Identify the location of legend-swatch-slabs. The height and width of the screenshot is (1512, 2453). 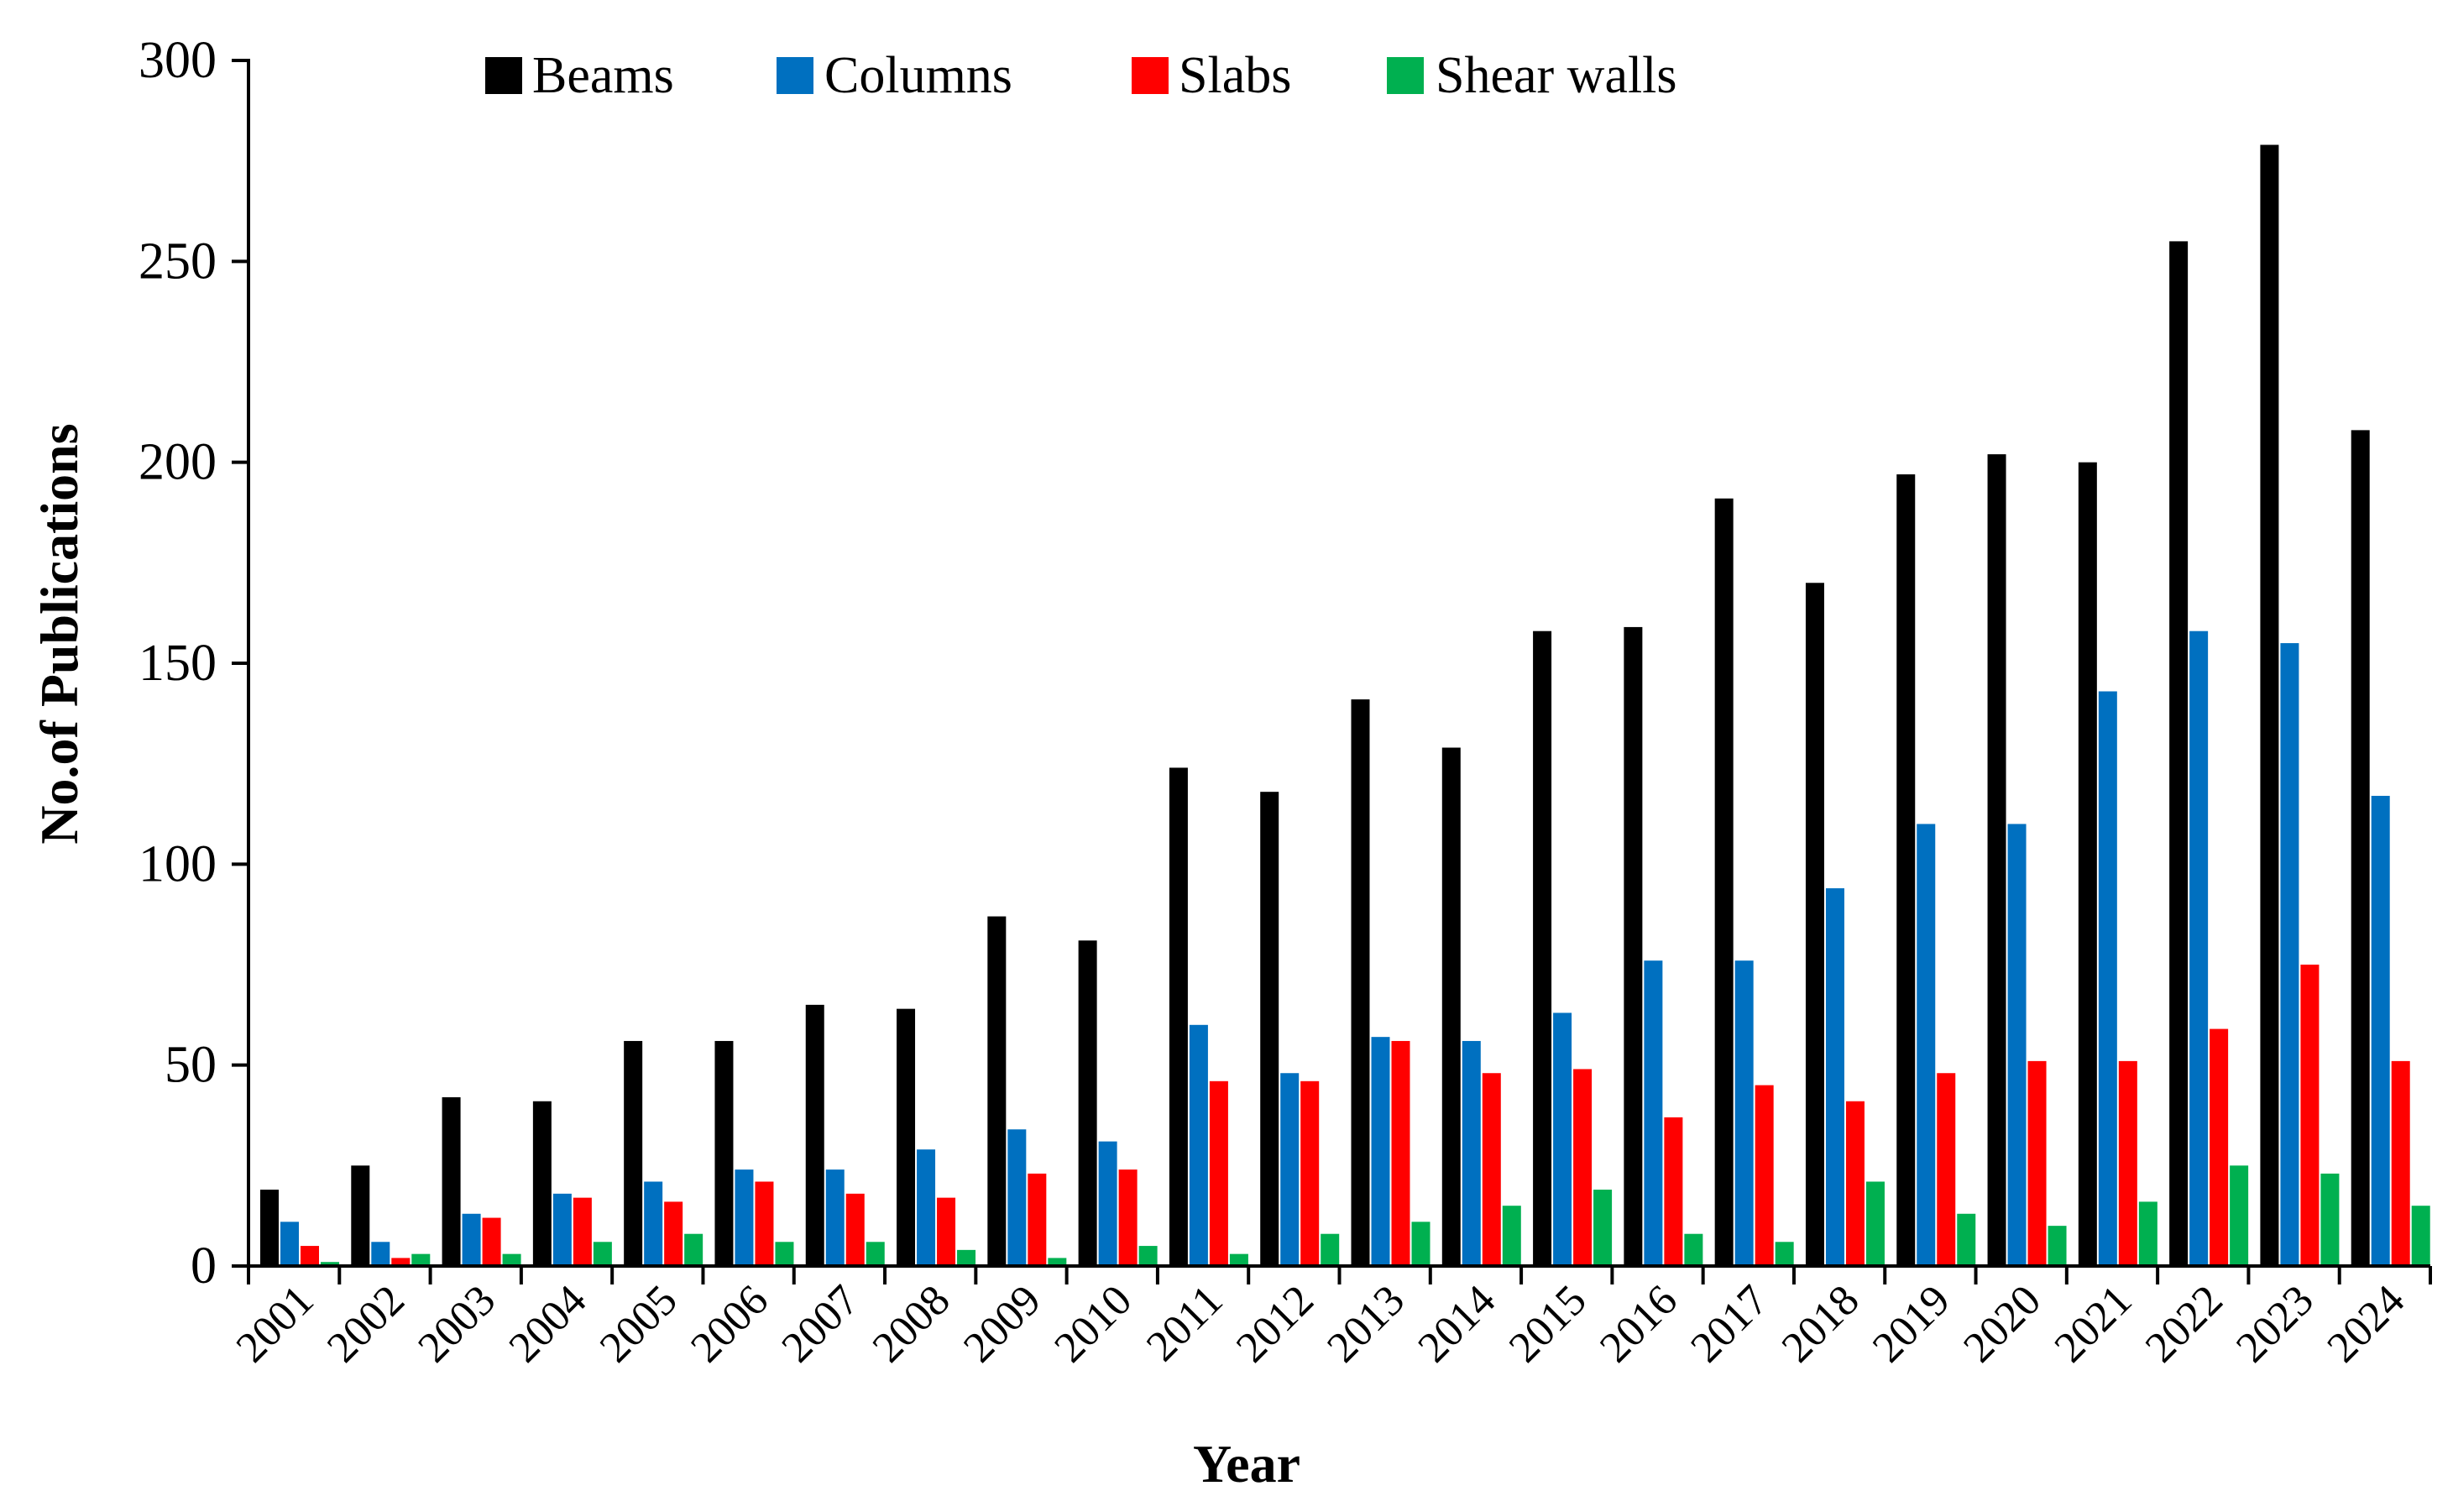
(1150, 75).